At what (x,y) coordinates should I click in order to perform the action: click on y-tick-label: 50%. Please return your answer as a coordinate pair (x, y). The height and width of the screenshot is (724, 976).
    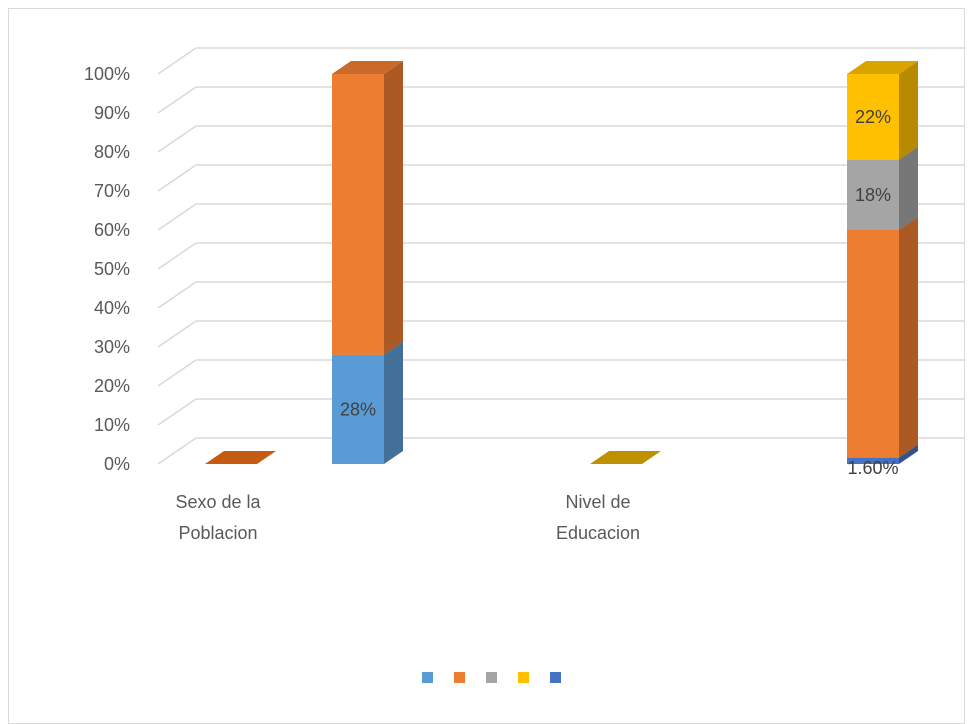
    Looking at the image, I should click on (112, 269).